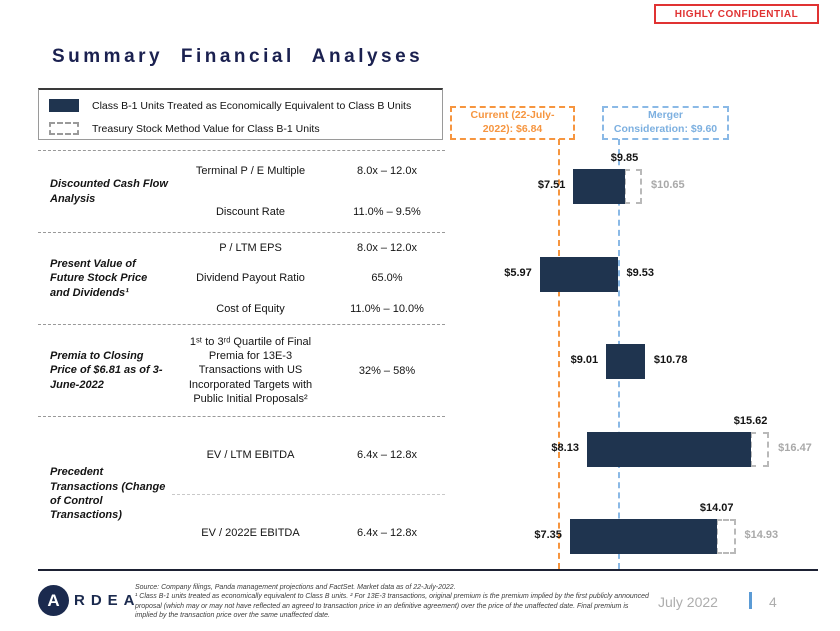 The width and height of the screenshot is (840, 631). I want to click on metric-range: 65.0%, so click(387, 278).